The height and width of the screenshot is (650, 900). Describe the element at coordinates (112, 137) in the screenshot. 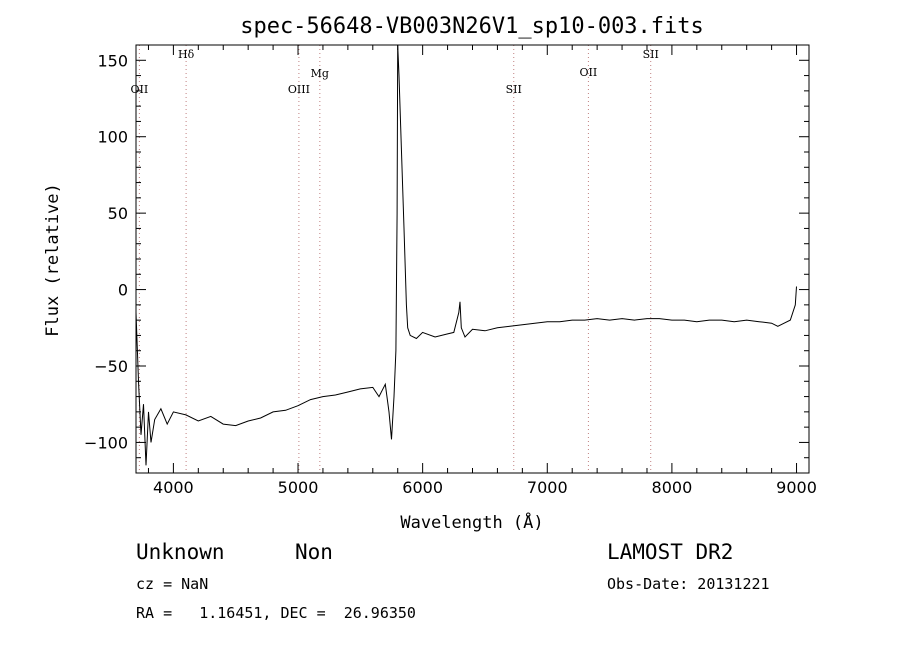

I see `y-tick-label: 100` at that location.